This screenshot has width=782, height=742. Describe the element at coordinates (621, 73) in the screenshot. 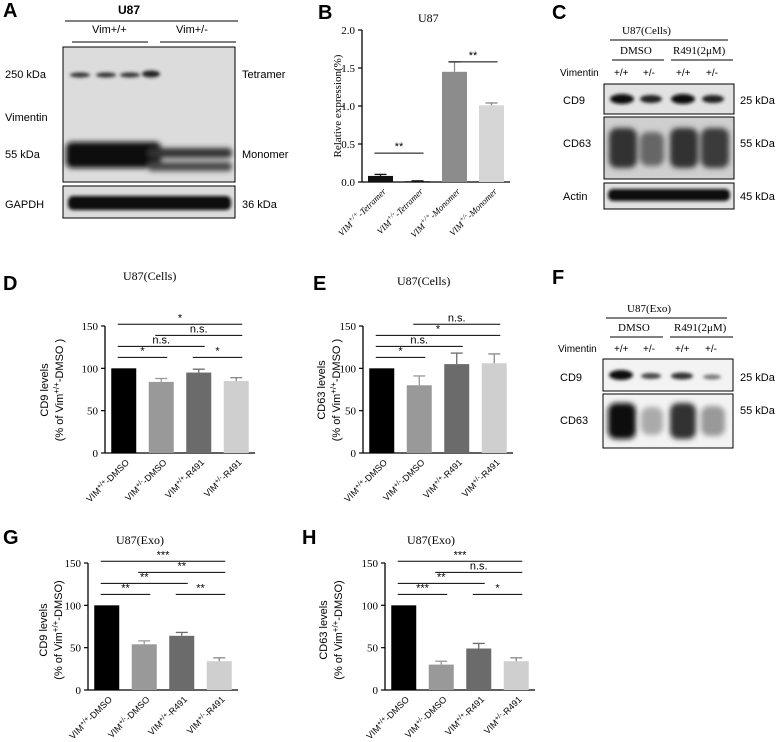

I see `blot-c-genotype-1: +/+` at that location.